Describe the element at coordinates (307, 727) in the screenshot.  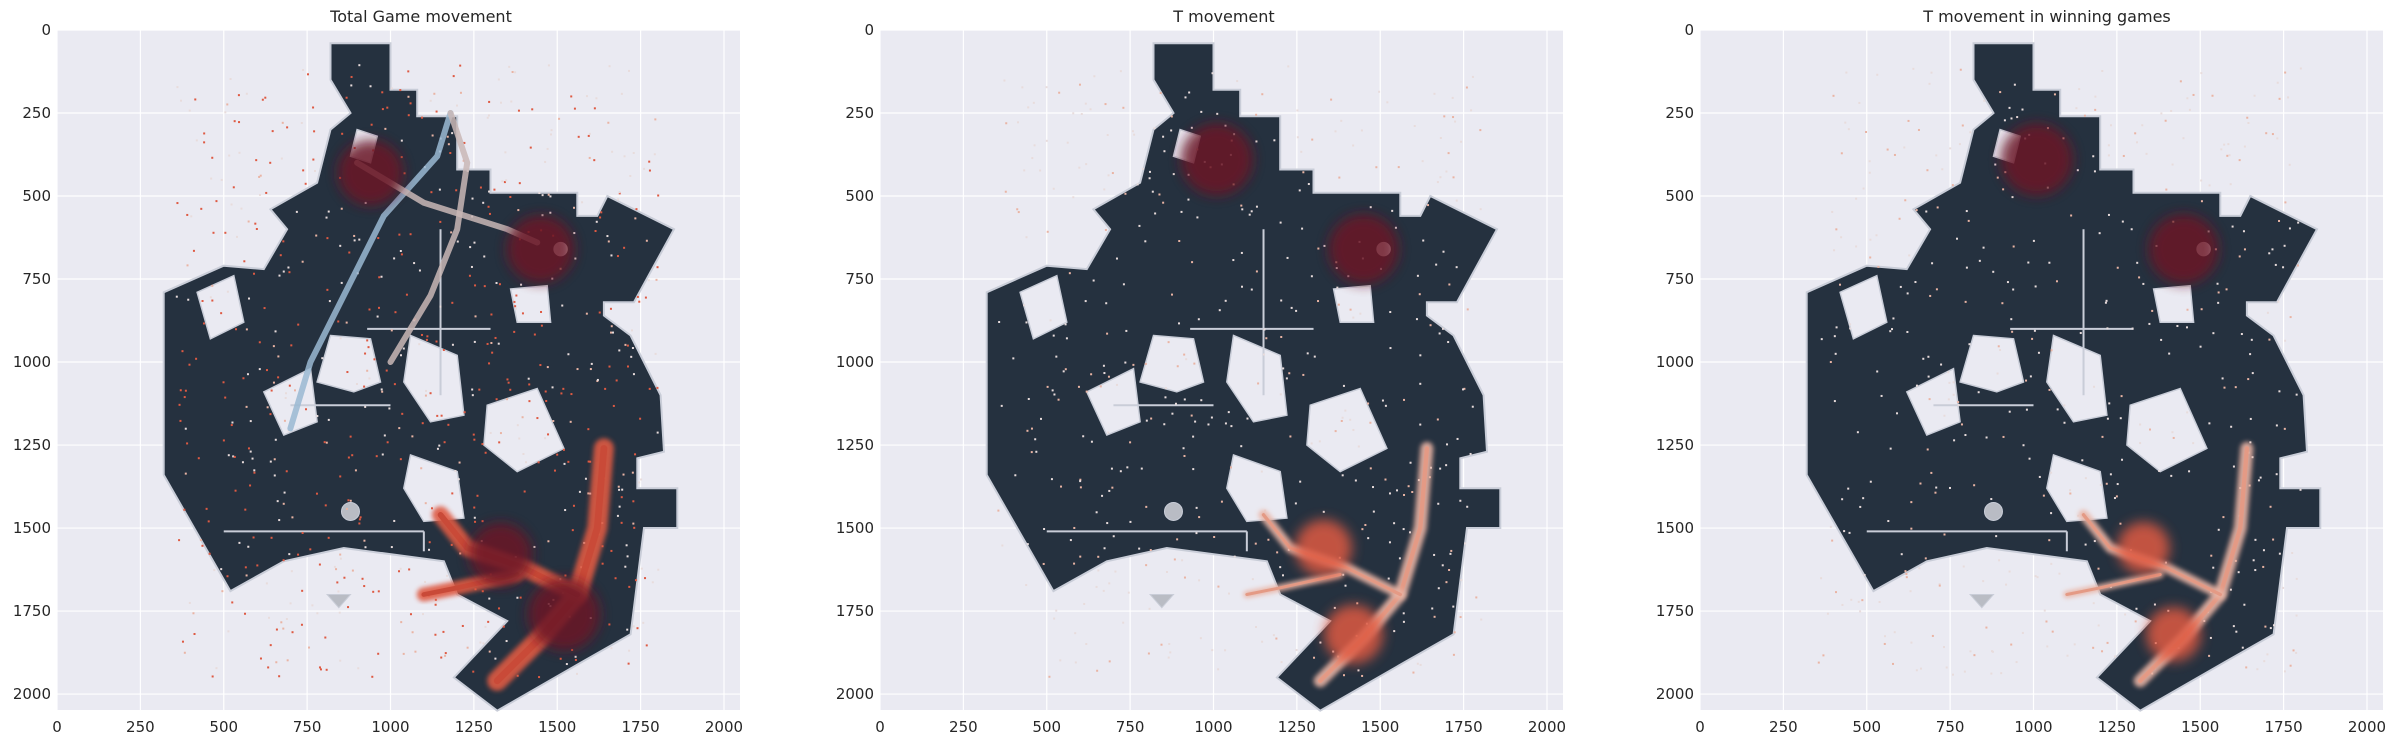
I see `x-tick-label-3: 750` at that location.